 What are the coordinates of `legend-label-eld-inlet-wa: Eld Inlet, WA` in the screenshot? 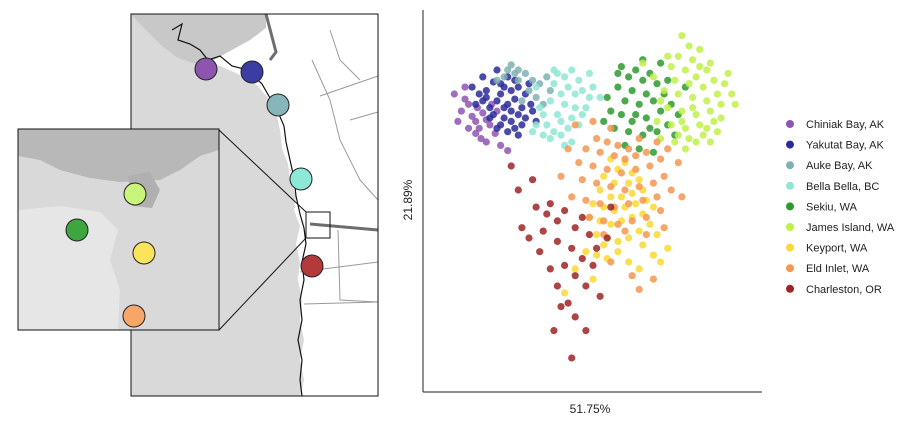 It's located at (838, 269).